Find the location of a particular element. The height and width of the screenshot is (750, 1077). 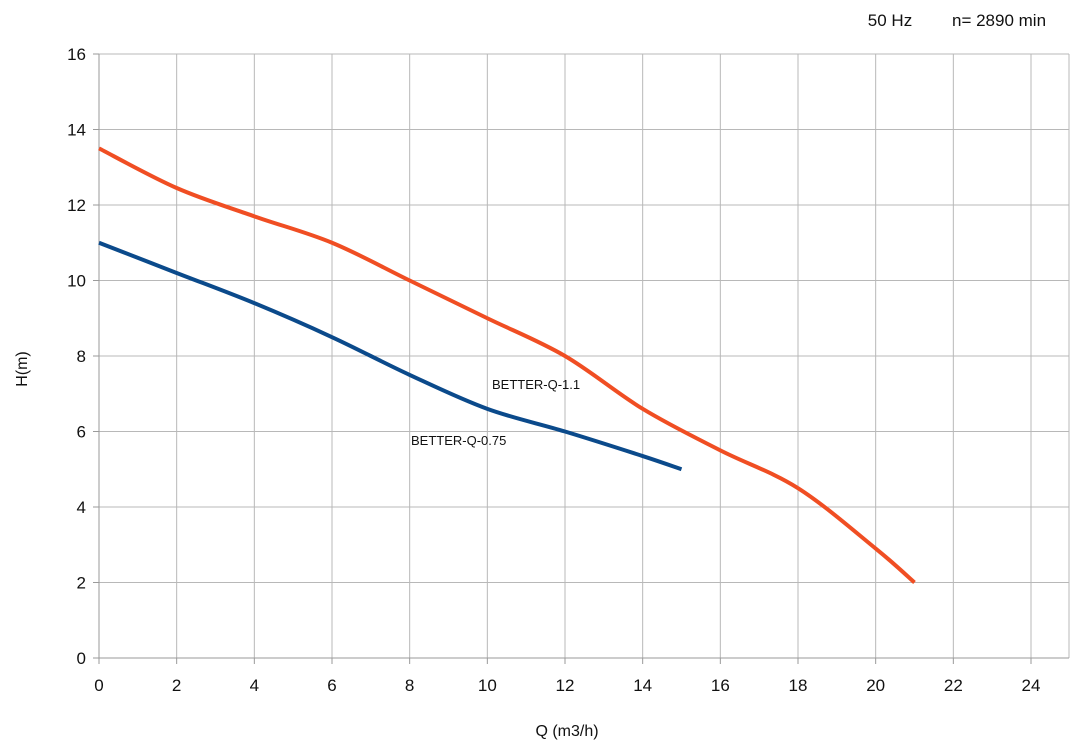

y-tick-label: 10 is located at coordinates (76, 281).